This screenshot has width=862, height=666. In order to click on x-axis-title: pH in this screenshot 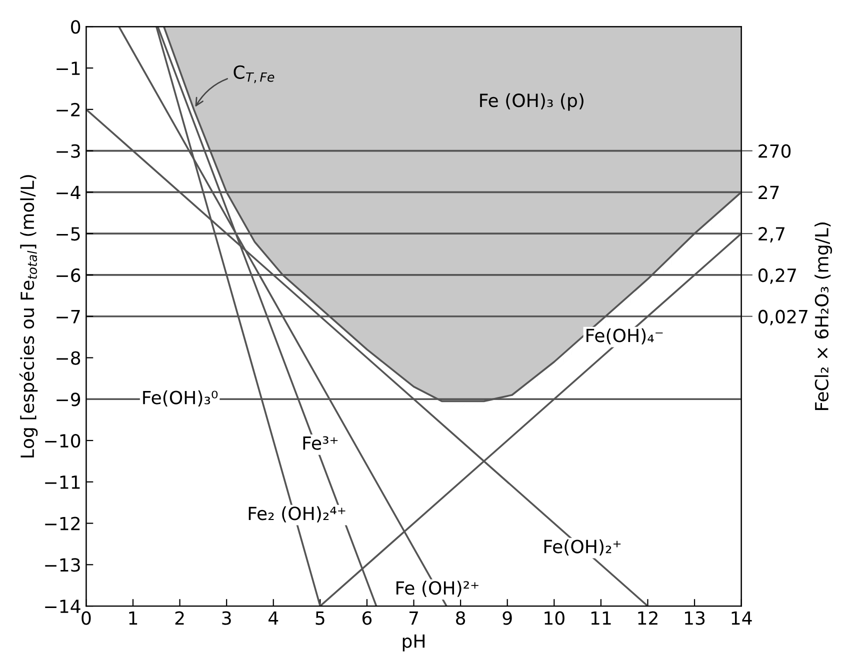, I will do `click(413, 643)`.